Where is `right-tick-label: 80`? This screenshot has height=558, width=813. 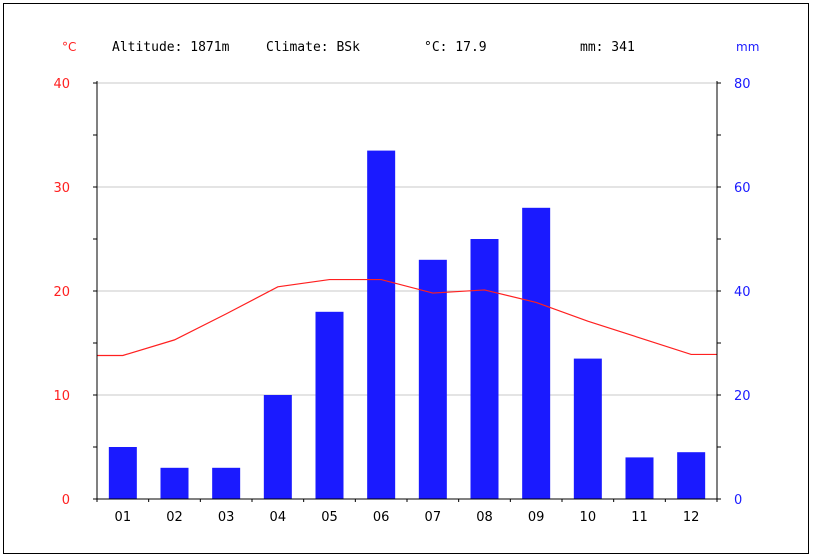
right-tick-label: 80 is located at coordinates (742, 84).